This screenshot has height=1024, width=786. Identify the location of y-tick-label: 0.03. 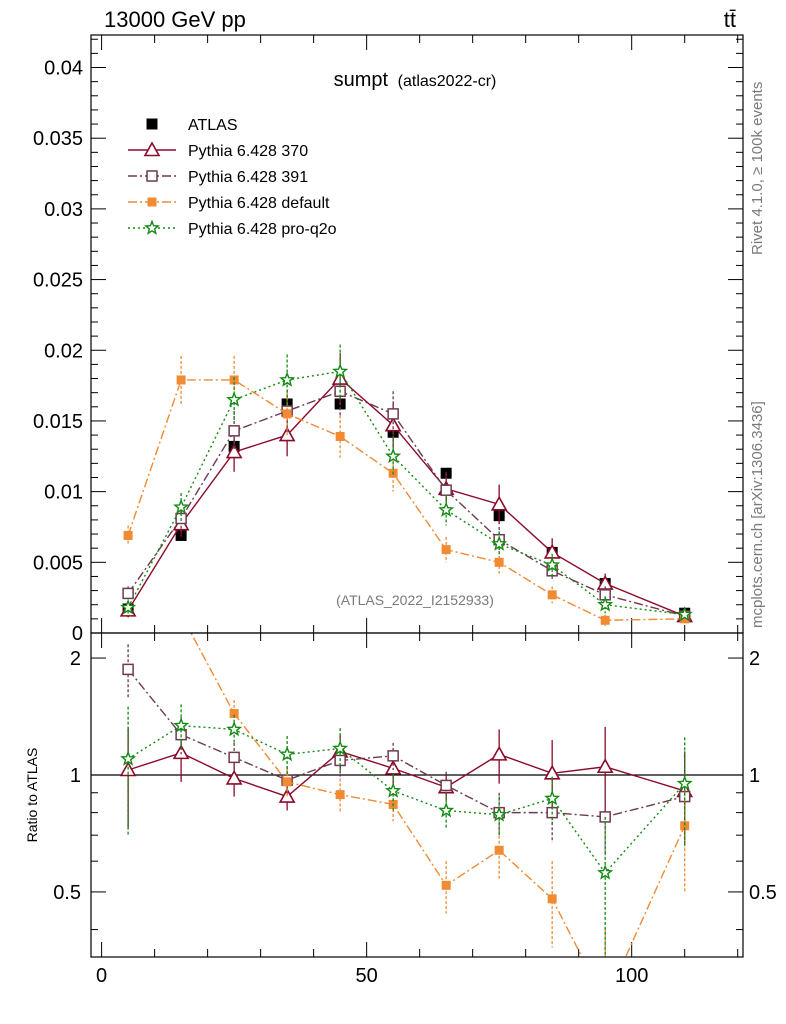
(63, 210).